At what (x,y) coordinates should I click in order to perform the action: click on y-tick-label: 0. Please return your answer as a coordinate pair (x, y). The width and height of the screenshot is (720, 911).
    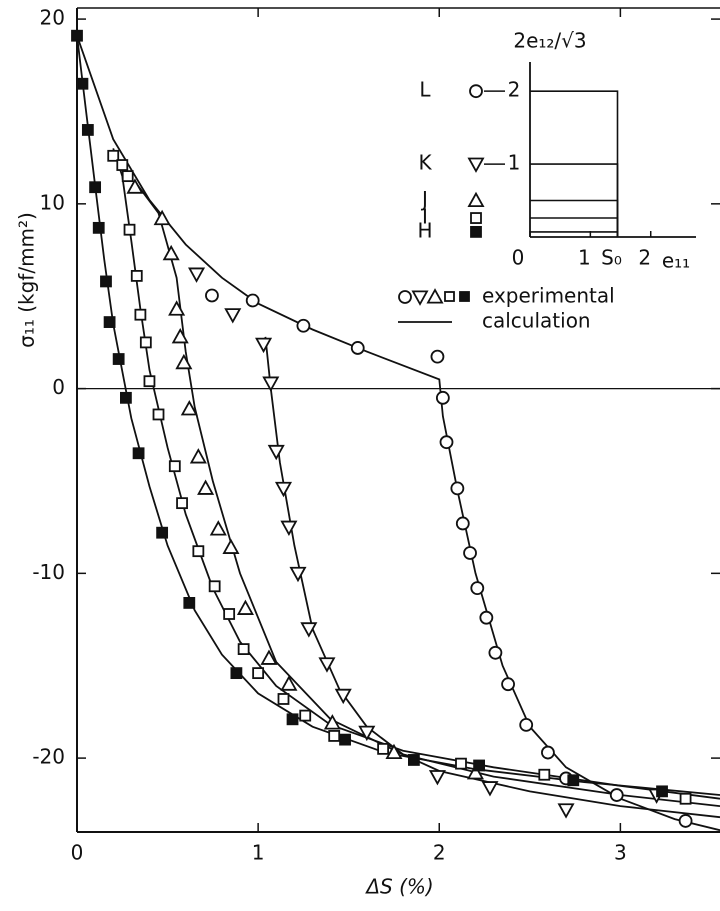
    Looking at the image, I should click on (58, 387).